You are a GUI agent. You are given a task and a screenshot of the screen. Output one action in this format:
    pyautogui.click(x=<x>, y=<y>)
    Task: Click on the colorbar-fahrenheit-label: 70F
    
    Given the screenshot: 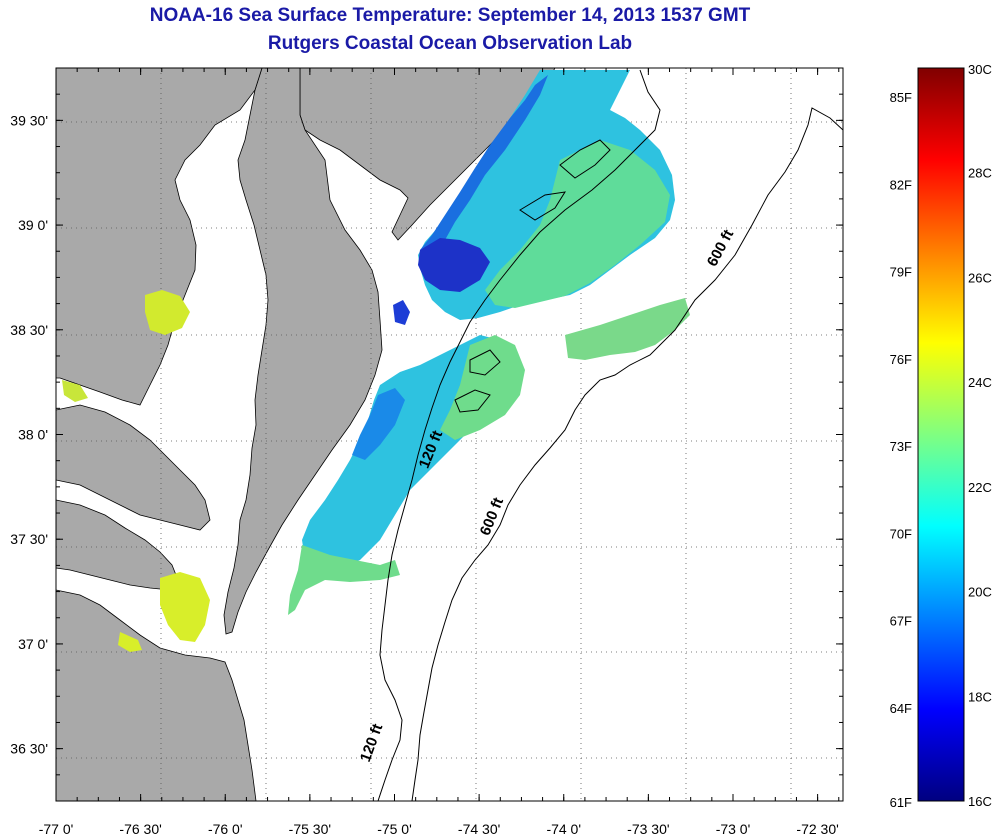 What is the action you would take?
    pyautogui.click(x=901, y=533)
    